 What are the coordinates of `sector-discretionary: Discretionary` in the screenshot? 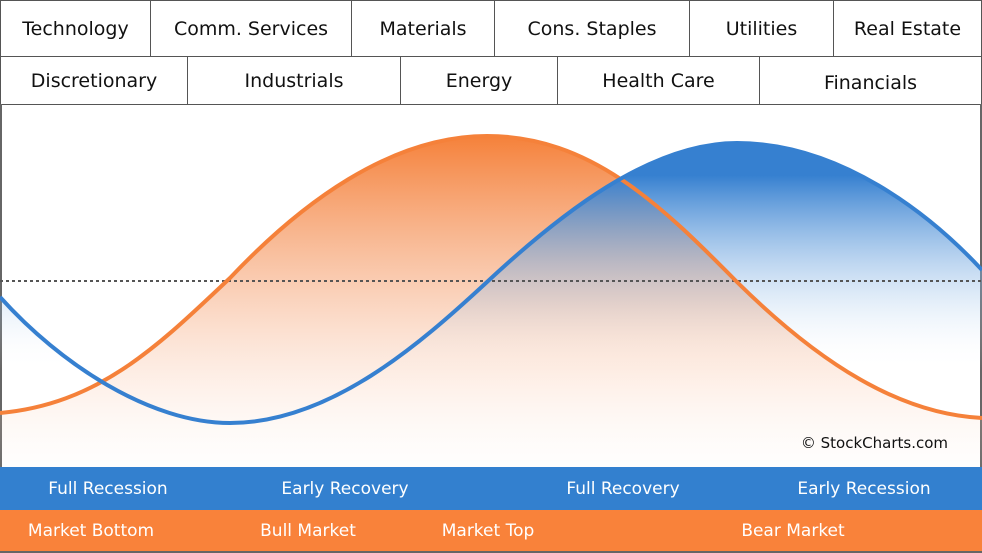 It's located at (94, 80).